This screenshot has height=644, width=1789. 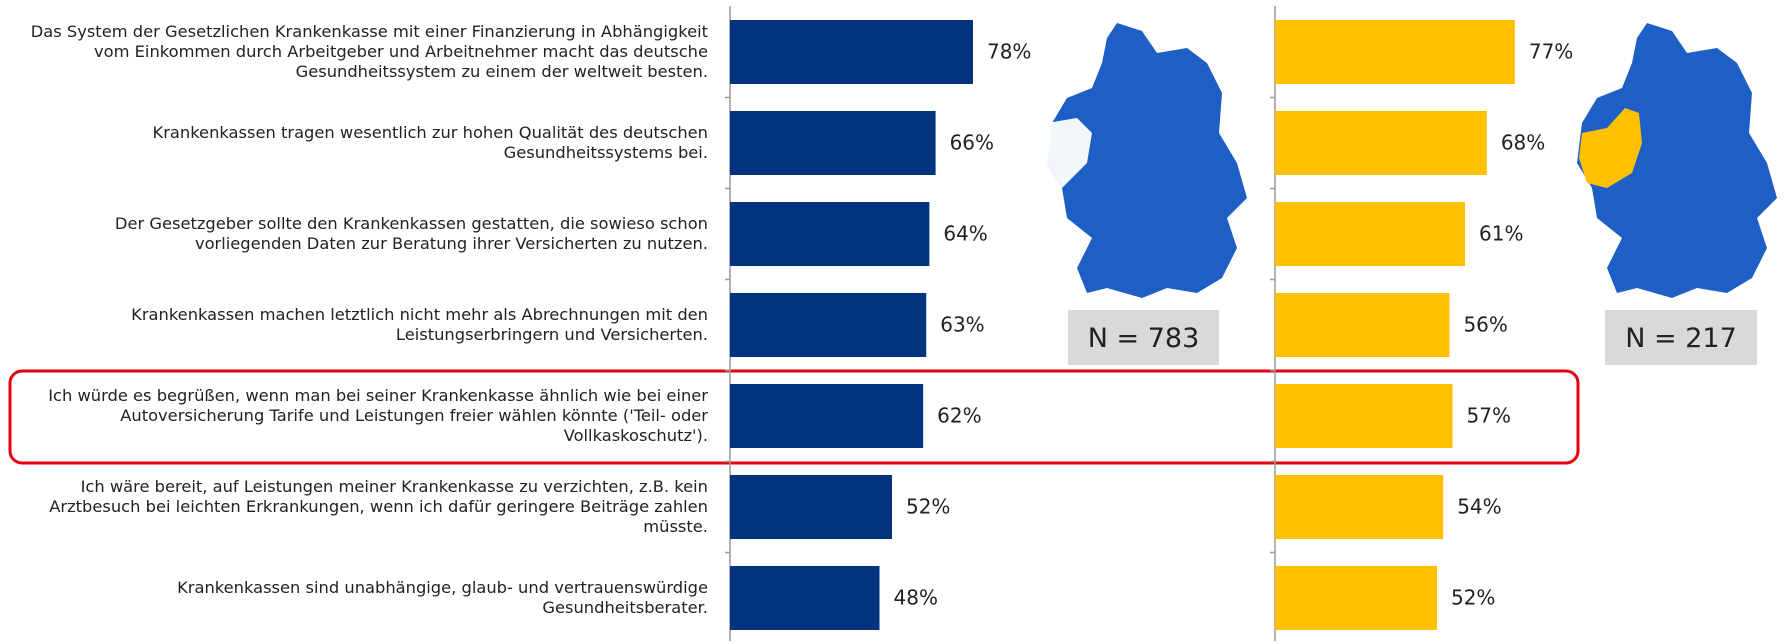 What do you see at coordinates (1677, 160) in the screenshot?
I see `map-germany-nrw` at bounding box center [1677, 160].